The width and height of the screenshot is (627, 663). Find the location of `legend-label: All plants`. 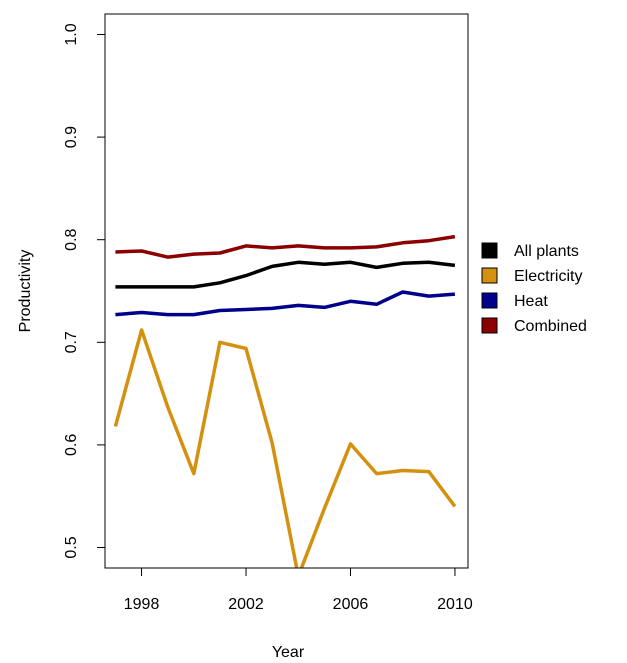

legend-label: All plants is located at coordinates (546, 251).